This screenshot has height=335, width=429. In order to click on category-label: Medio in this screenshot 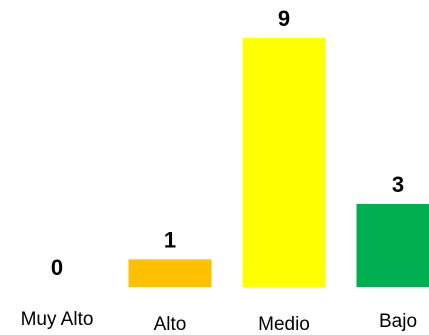, I will do `click(284, 324)`.